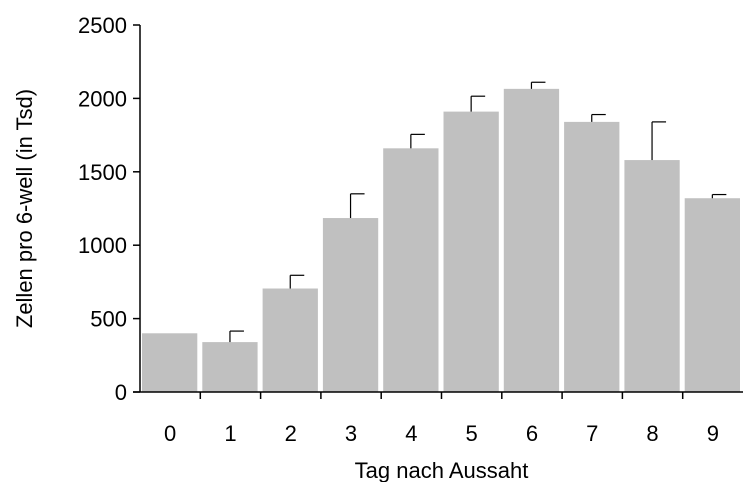 This screenshot has height=482, width=744. I want to click on y-axis-title: Zellen pro 6-well (in Tsd), so click(24, 208).